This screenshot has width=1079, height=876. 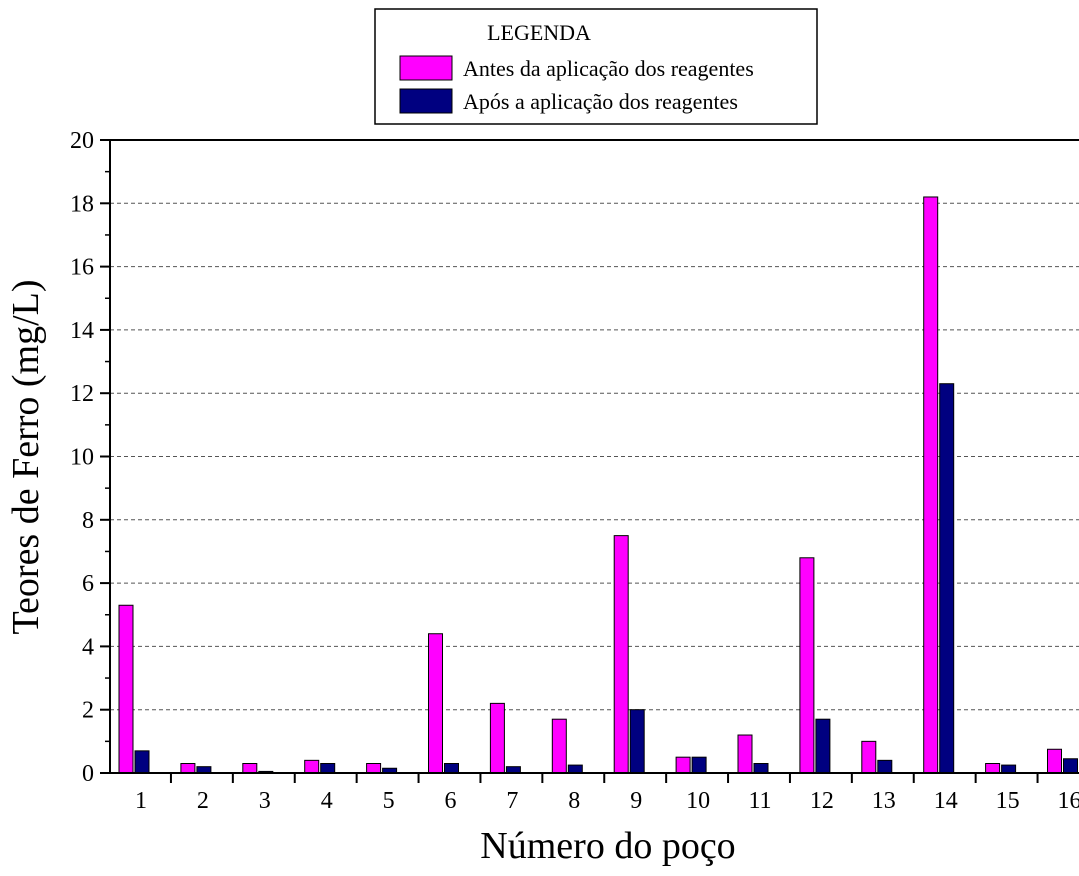 What do you see at coordinates (88, 774) in the screenshot?
I see `y-tick-label: 0` at bounding box center [88, 774].